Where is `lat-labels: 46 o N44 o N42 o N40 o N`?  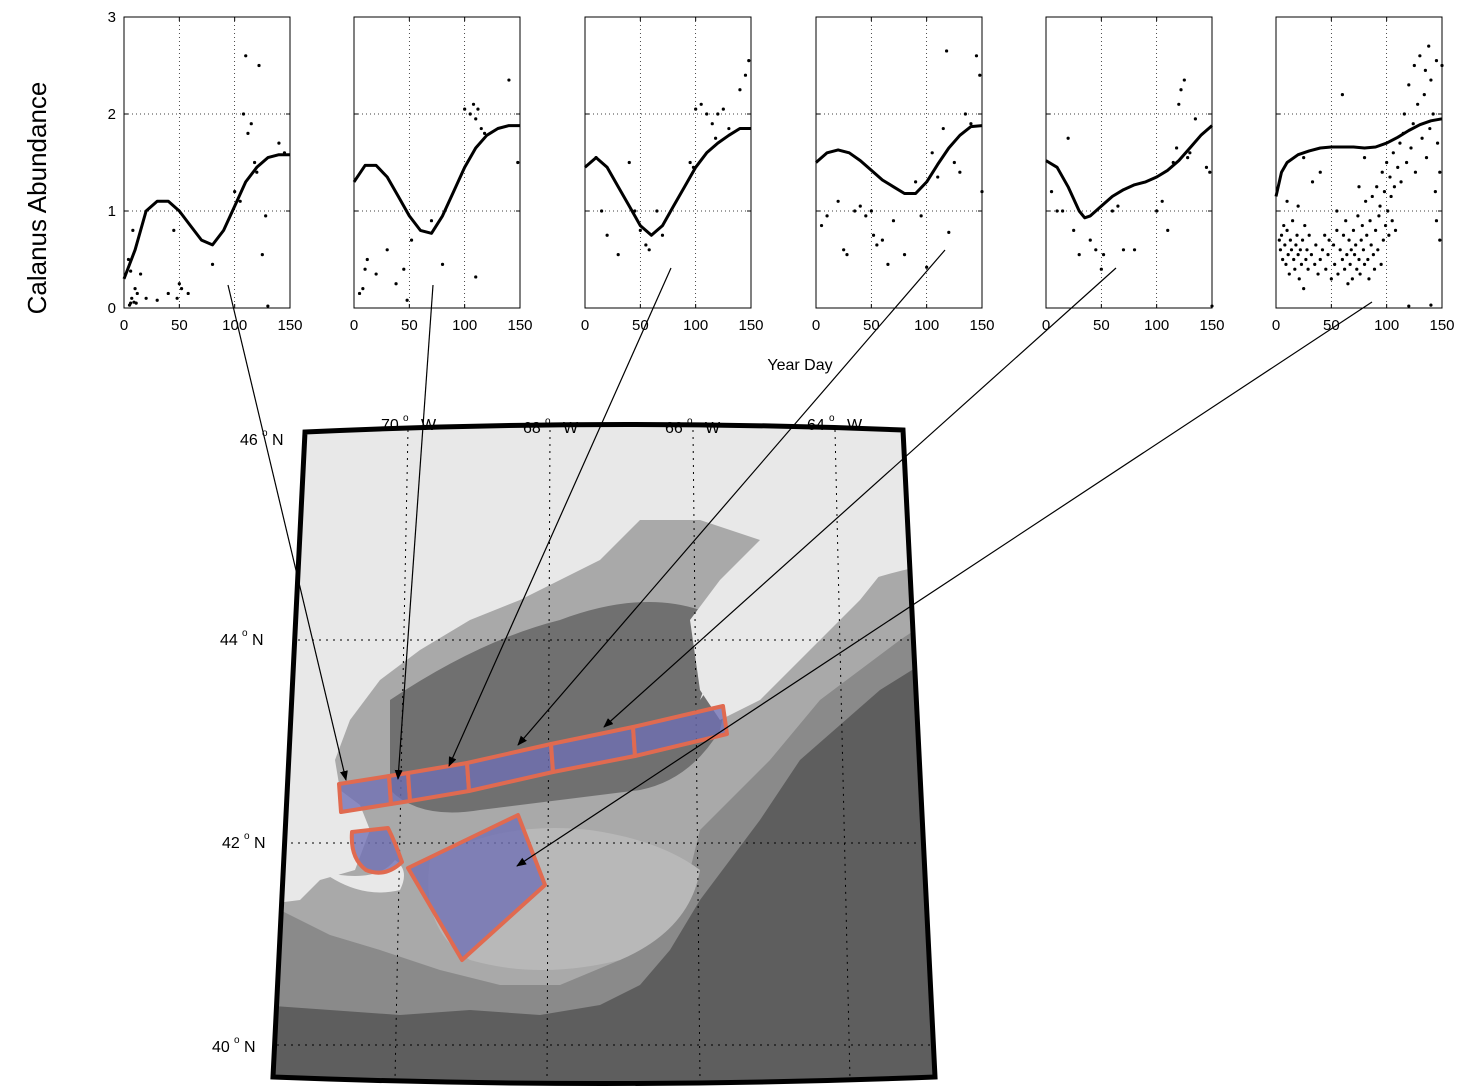 lat-labels: 46 o N44 o N42 o N40 o N is located at coordinates (248, 742).